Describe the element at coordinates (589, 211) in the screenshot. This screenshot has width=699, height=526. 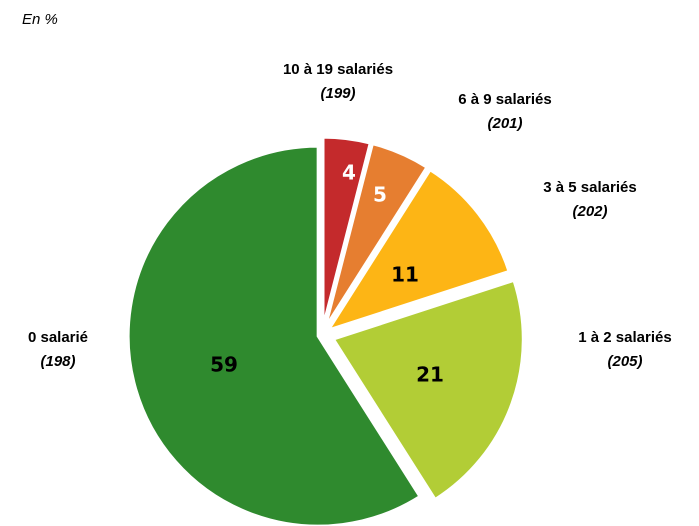
I see `category-count: (202)` at that location.